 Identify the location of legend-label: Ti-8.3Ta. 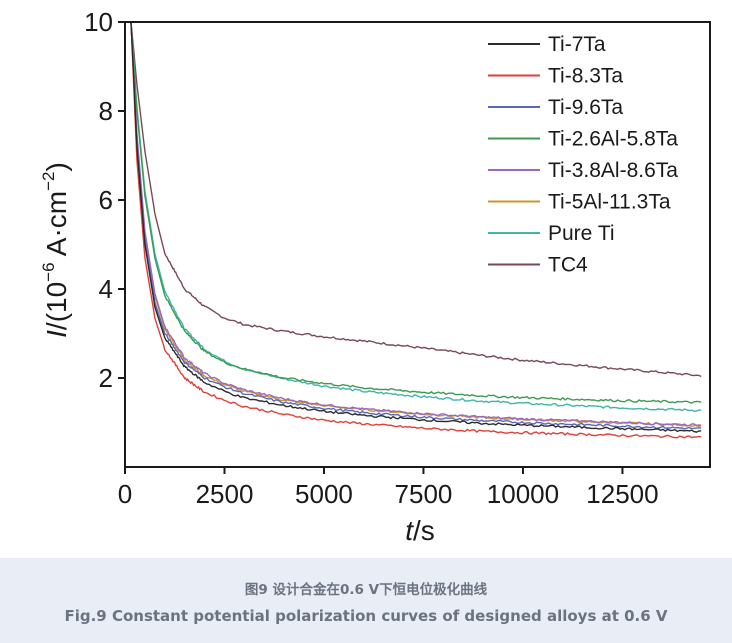
(585, 76).